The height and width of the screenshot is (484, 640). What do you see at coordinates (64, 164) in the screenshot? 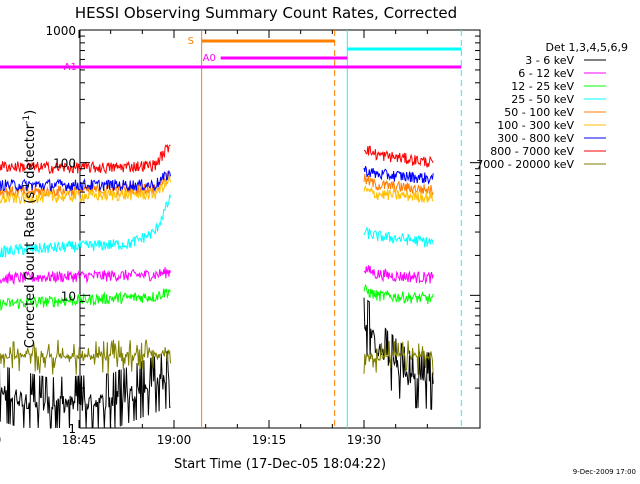
I see `y-tick-label: 100` at bounding box center [64, 164].